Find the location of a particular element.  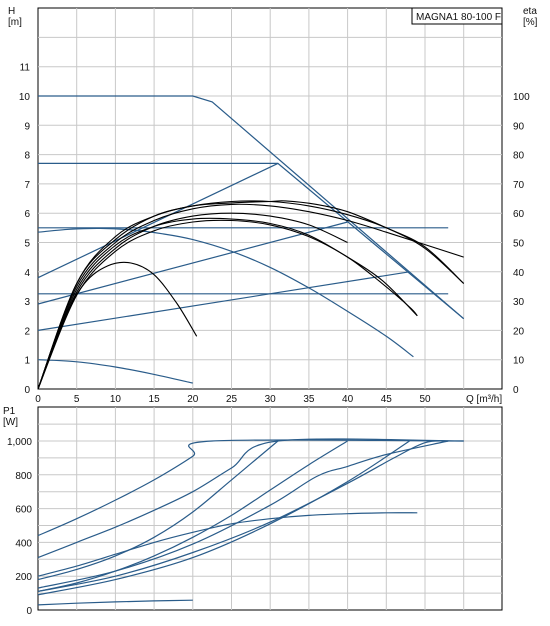

h-tick-label: 4 is located at coordinates (27, 273).